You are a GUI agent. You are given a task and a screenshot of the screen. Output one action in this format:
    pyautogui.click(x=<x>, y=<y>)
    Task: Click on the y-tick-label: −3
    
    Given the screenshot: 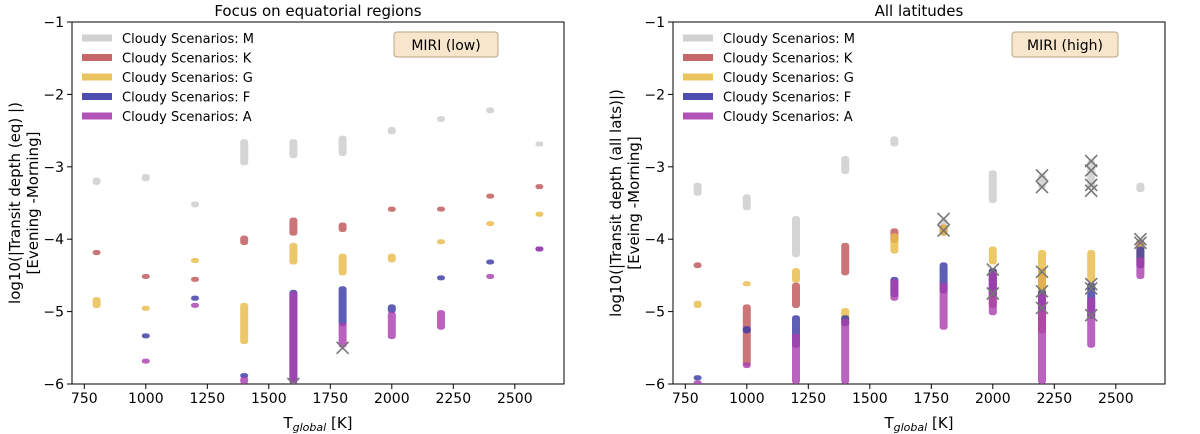 What is the action you would take?
    pyautogui.click(x=654, y=168)
    